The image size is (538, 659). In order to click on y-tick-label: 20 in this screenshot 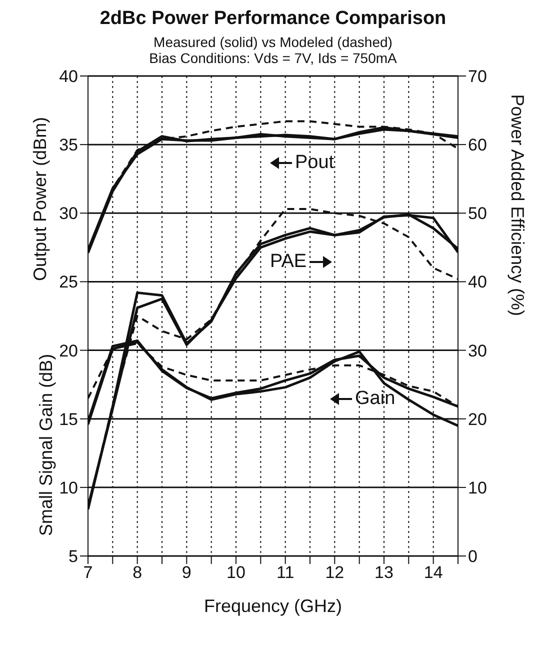, I will do `click(68, 350)`.